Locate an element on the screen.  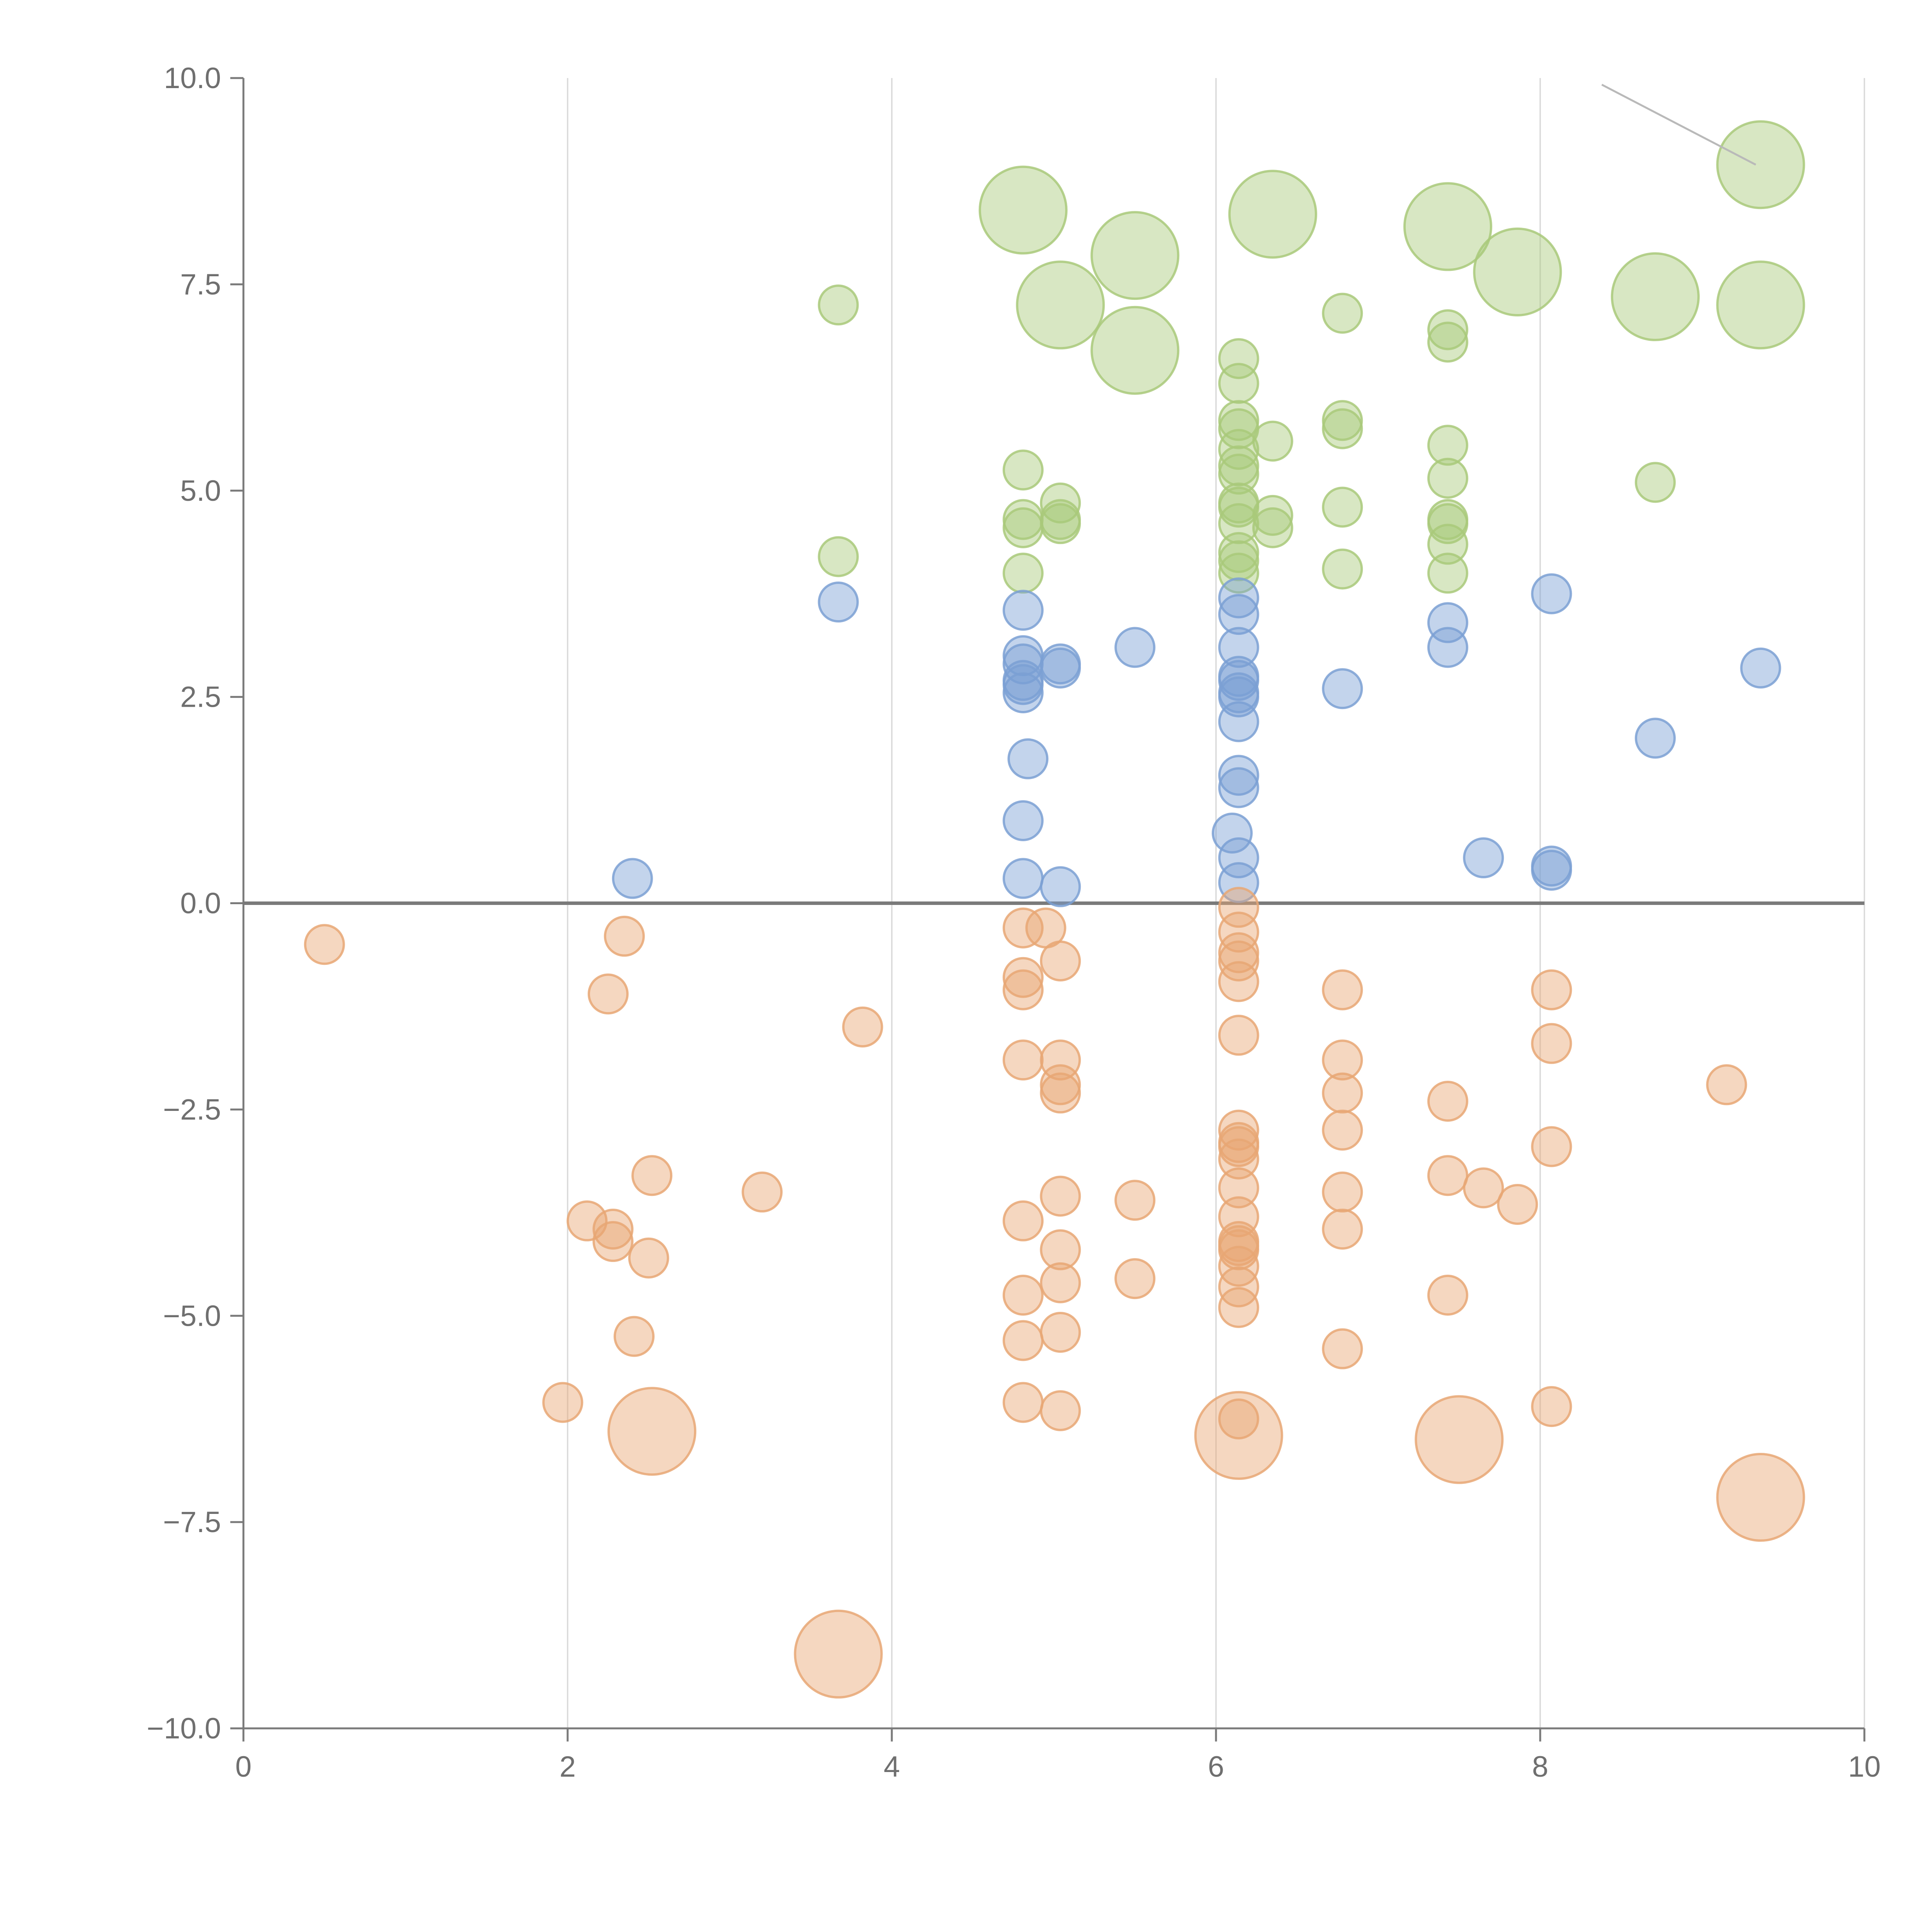
annotation-layer is located at coordinates (1679, 125).